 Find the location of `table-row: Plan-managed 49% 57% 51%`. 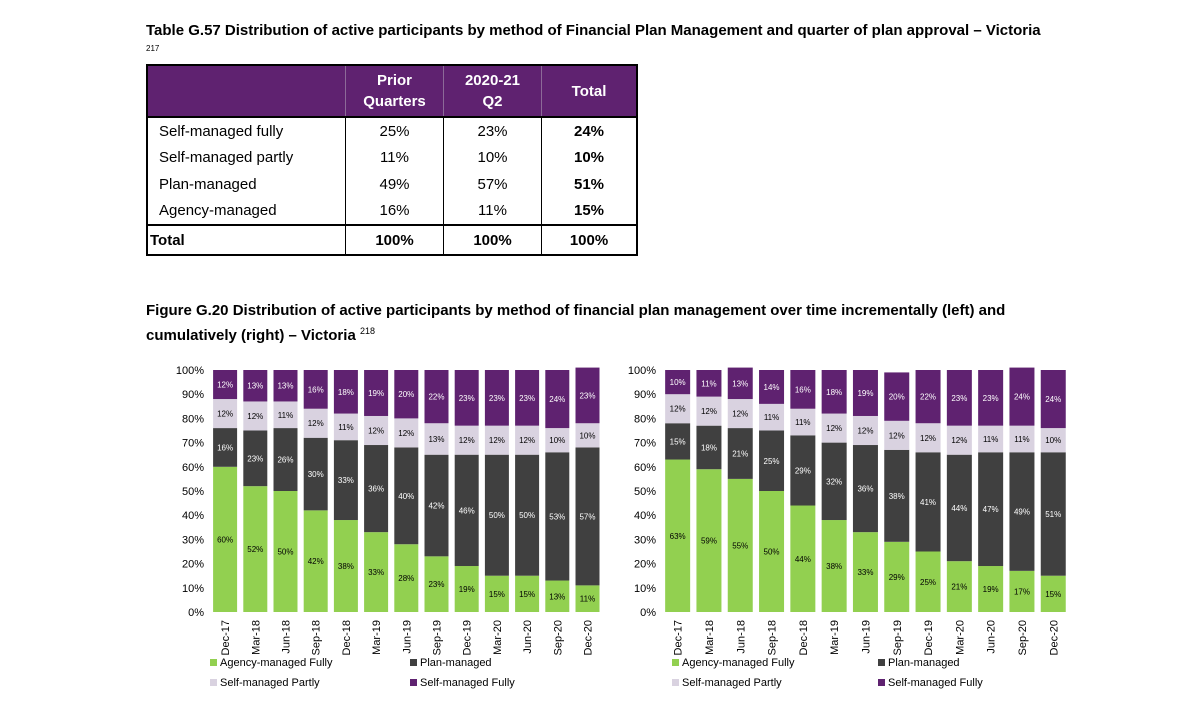

table-row: Plan-managed 49% 57% 51% is located at coordinates (392, 184).